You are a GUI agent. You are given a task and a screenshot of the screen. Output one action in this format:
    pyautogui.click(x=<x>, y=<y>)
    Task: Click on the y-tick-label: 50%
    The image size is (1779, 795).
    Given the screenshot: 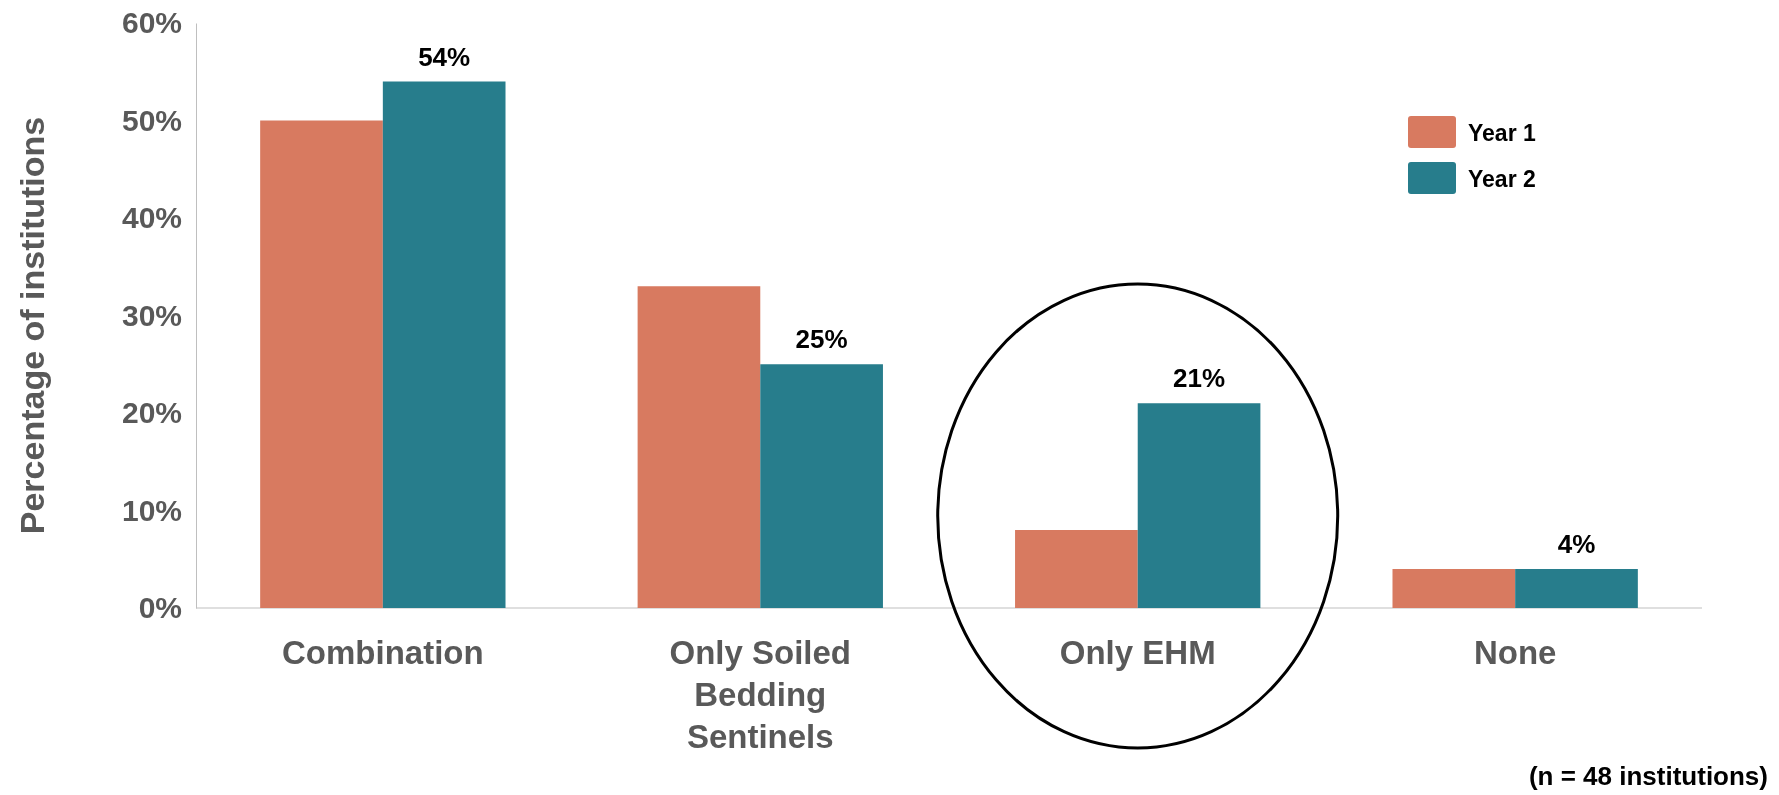 What is the action you would take?
    pyautogui.click(x=151, y=120)
    